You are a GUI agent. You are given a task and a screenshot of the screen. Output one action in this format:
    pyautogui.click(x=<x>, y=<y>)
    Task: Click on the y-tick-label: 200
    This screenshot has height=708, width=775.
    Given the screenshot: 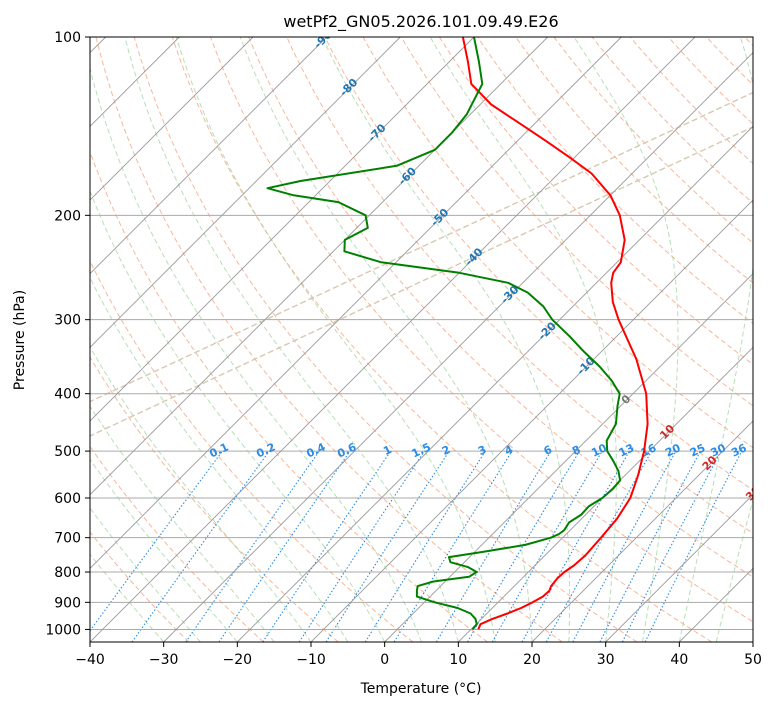 What is the action you would take?
    pyautogui.click(x=67, y=216)
    